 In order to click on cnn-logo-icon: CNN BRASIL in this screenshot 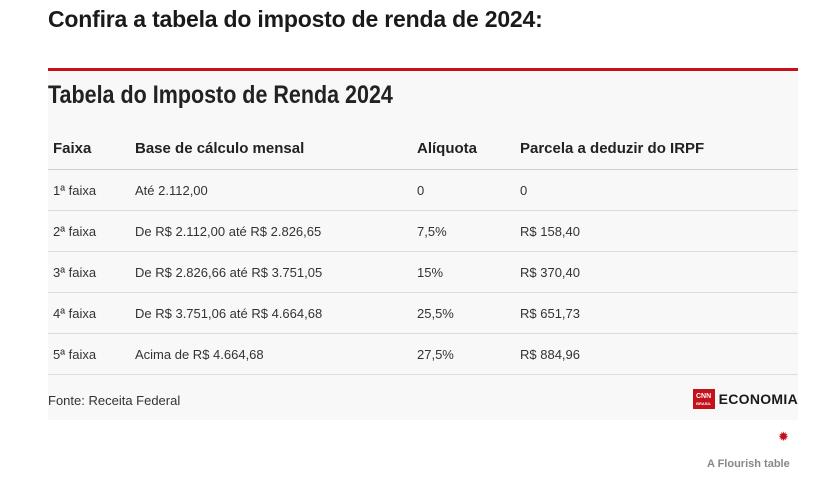, I will do `click(703, 399)`.